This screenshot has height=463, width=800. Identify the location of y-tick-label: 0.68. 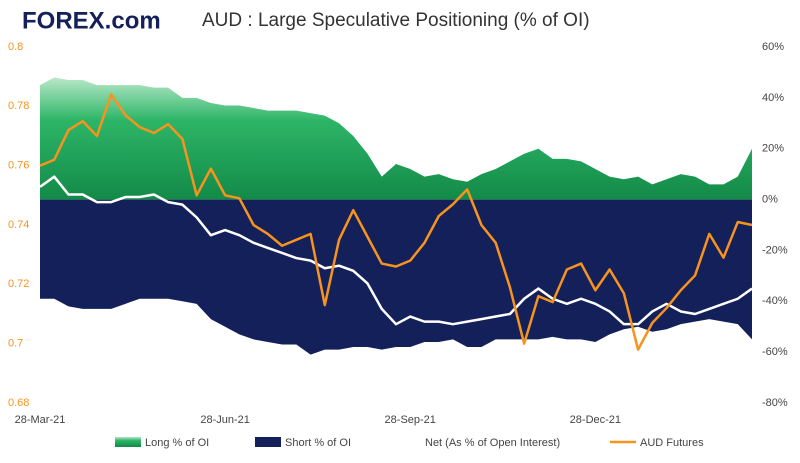
(18, 403).